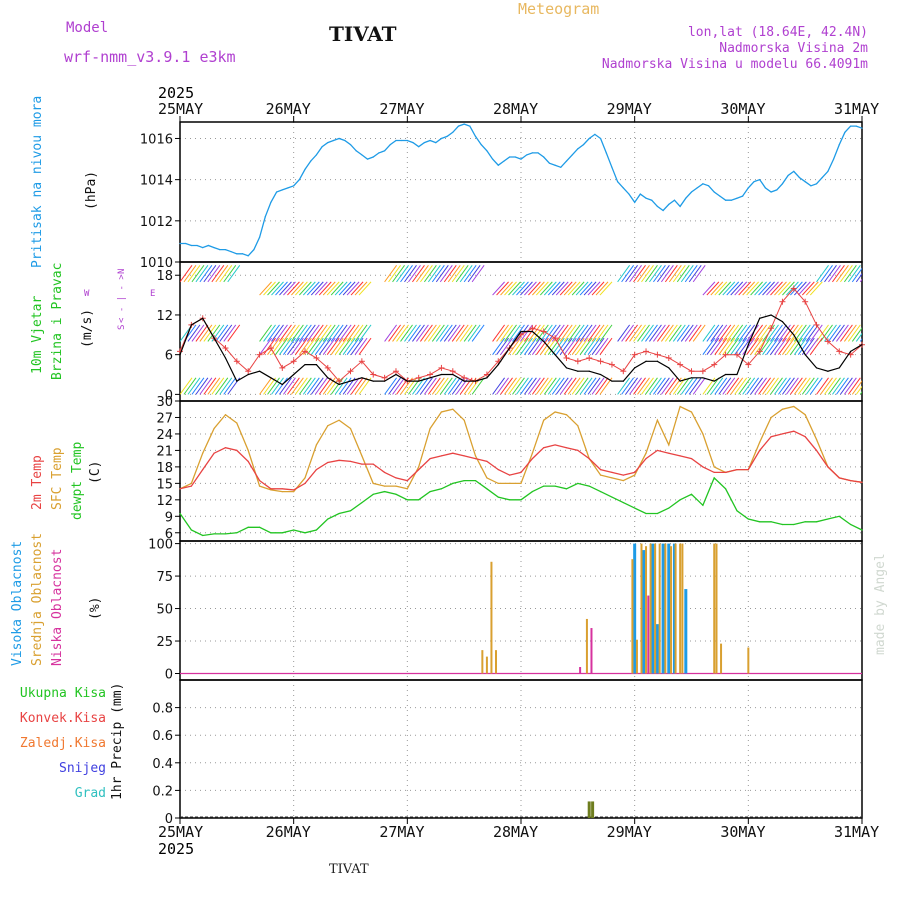 This screenshot has height=900, width=900. What do you see at coordinates (164, 316) in the screenshot?
I see `ytick-label: 12` at bounding box center [164, 316].